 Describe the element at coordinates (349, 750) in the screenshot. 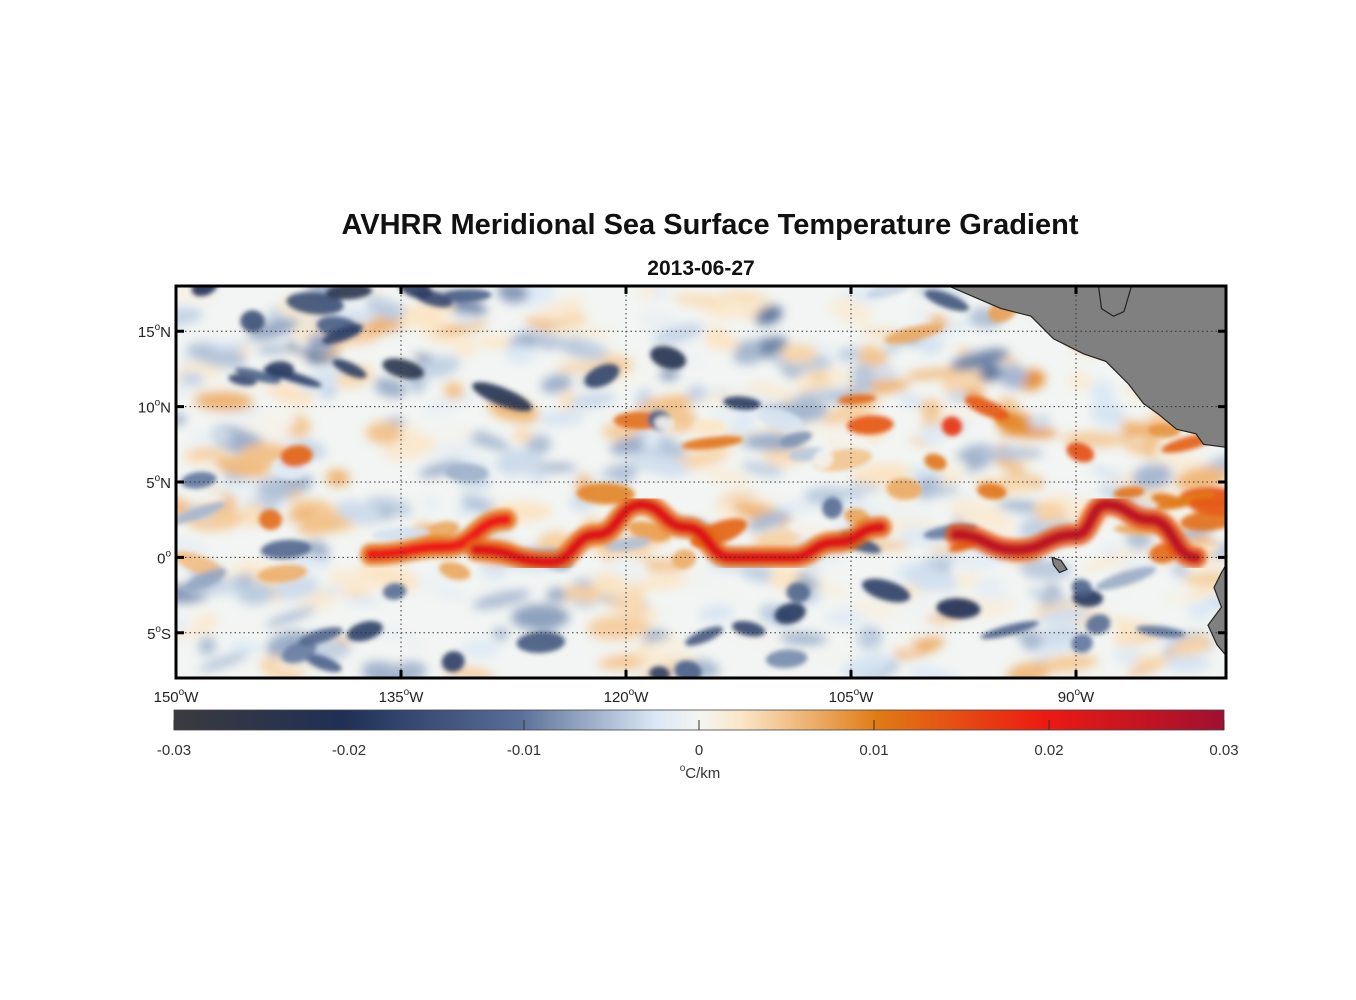

I see `colorbar-tick-label: -0.02` at that location.